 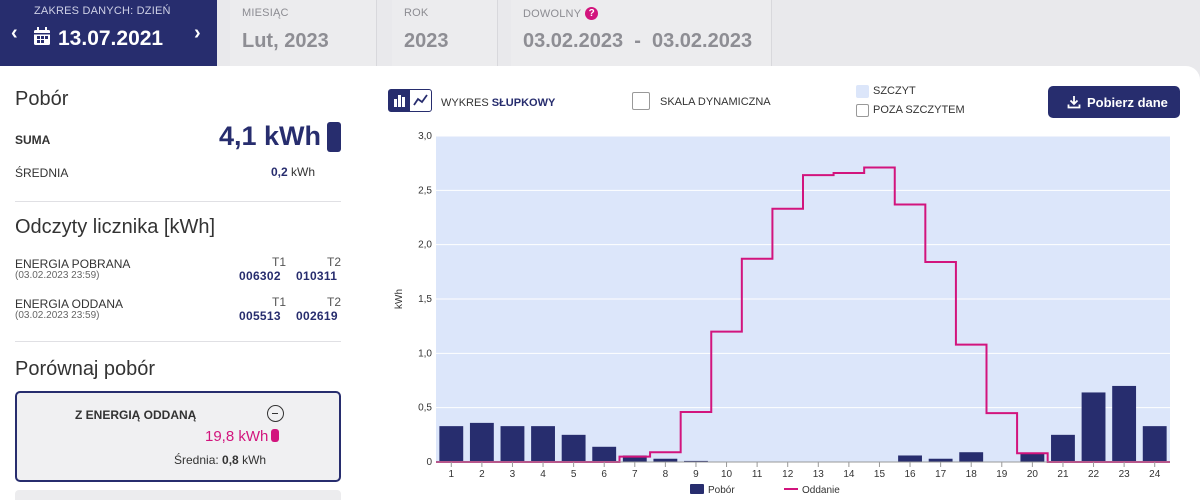 What do you see at coordinates (14, 33) in the screenshot?
I see `chevron-left-icon: ‹` at bounding box center [14, 33].